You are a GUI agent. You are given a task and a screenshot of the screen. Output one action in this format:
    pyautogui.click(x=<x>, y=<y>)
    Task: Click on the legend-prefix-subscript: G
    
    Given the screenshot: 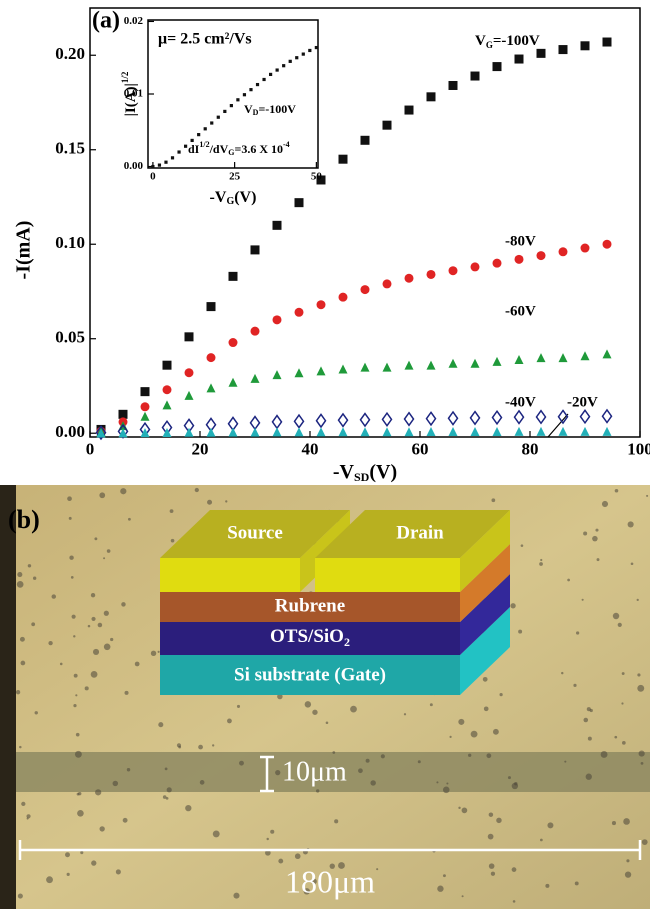 What is the action you would take?
    pyautogui.click(x=489, y=45)
    